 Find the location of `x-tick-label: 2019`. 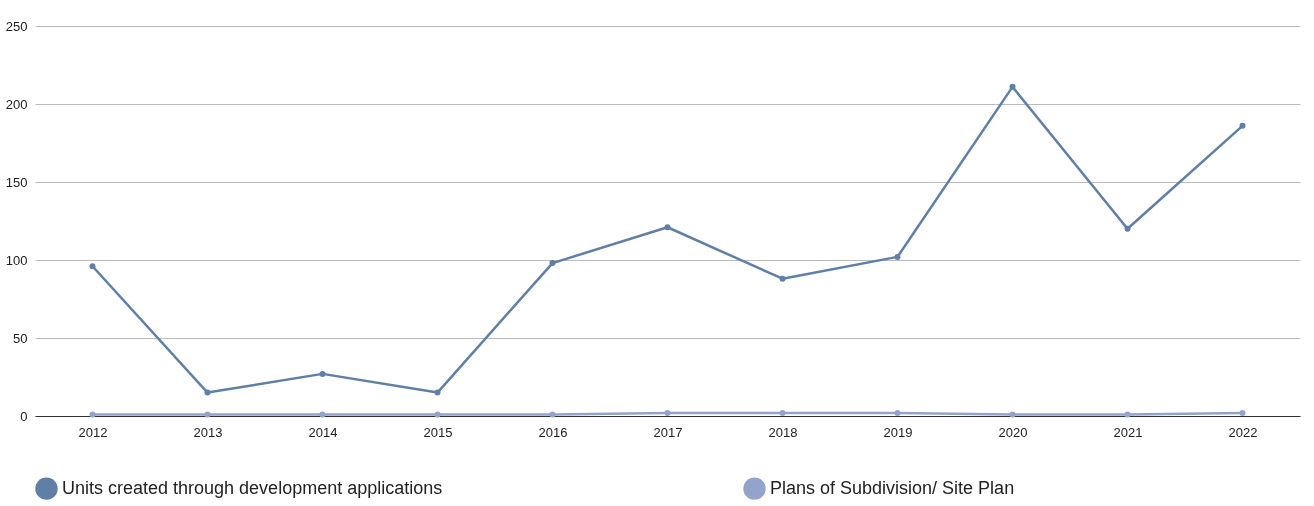

x-tick-label: 2019 is located at coordinates (898, 432).